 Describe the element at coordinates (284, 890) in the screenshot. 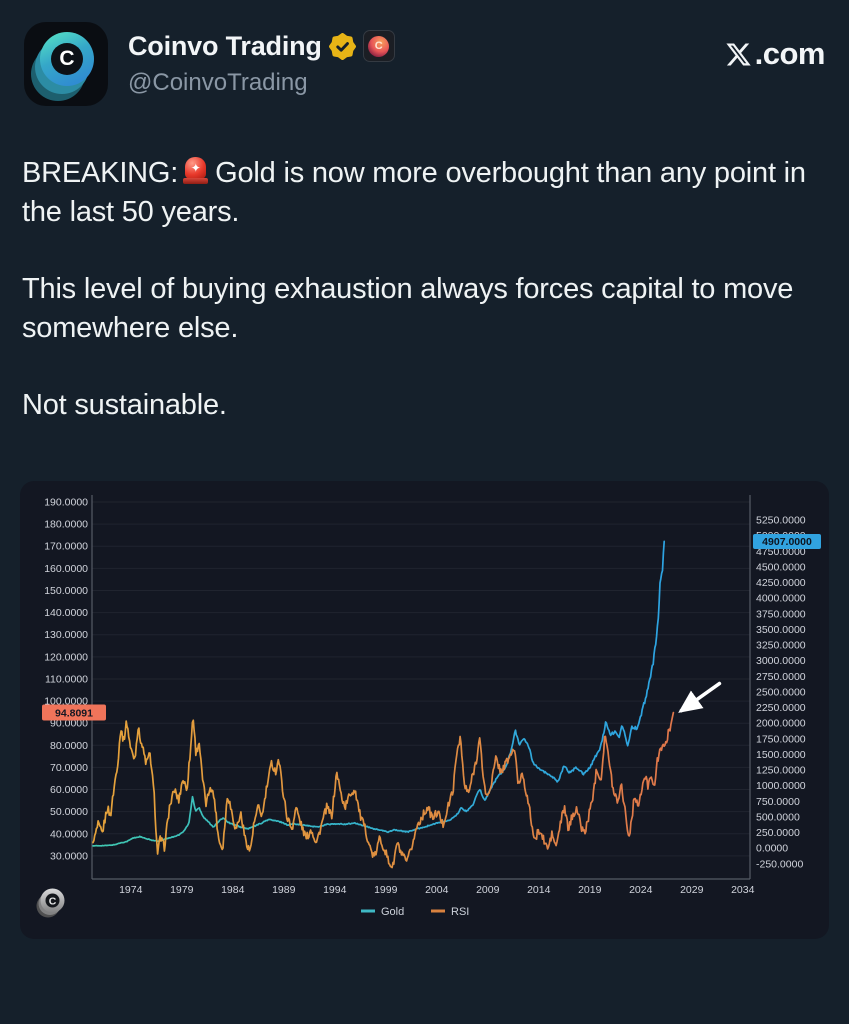

I see `x-axis-tick: 1989` at that location.